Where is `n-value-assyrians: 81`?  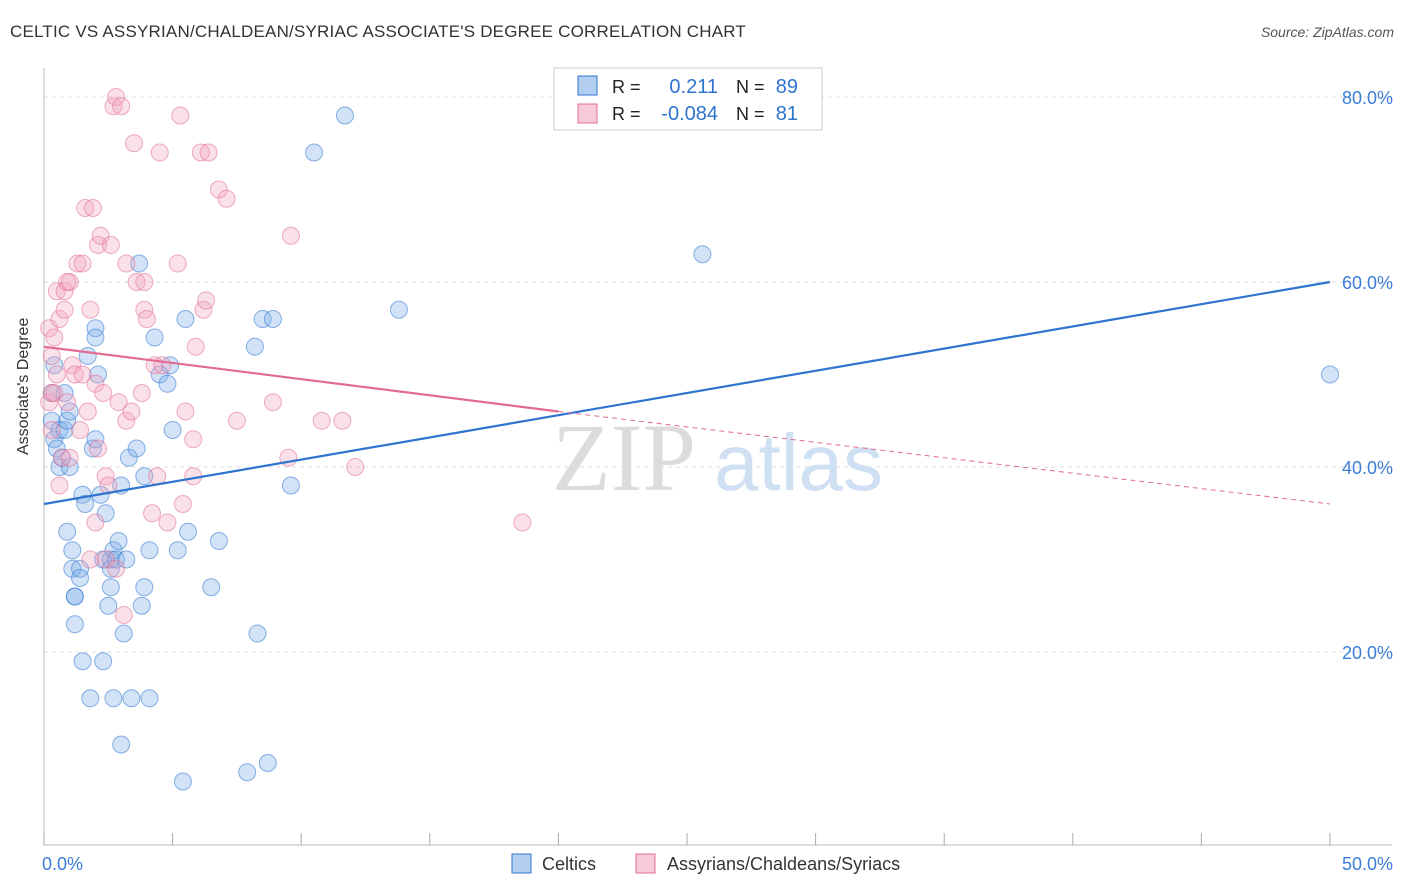 n-value-assyrians: 81 is located at coordinates (787, 114).